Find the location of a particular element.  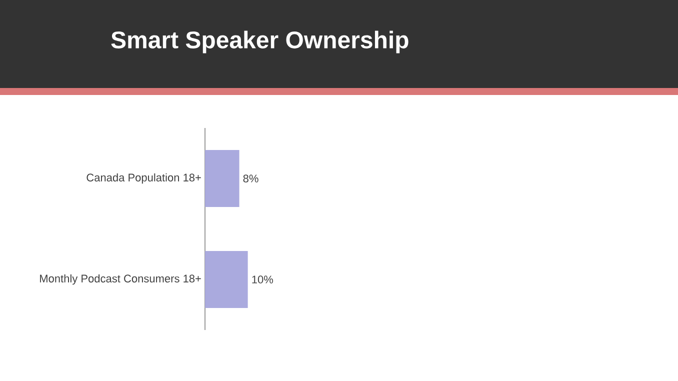

y-tick-label: Monthly Podcast Consumers 18+ is located at coordinates (120, 279).